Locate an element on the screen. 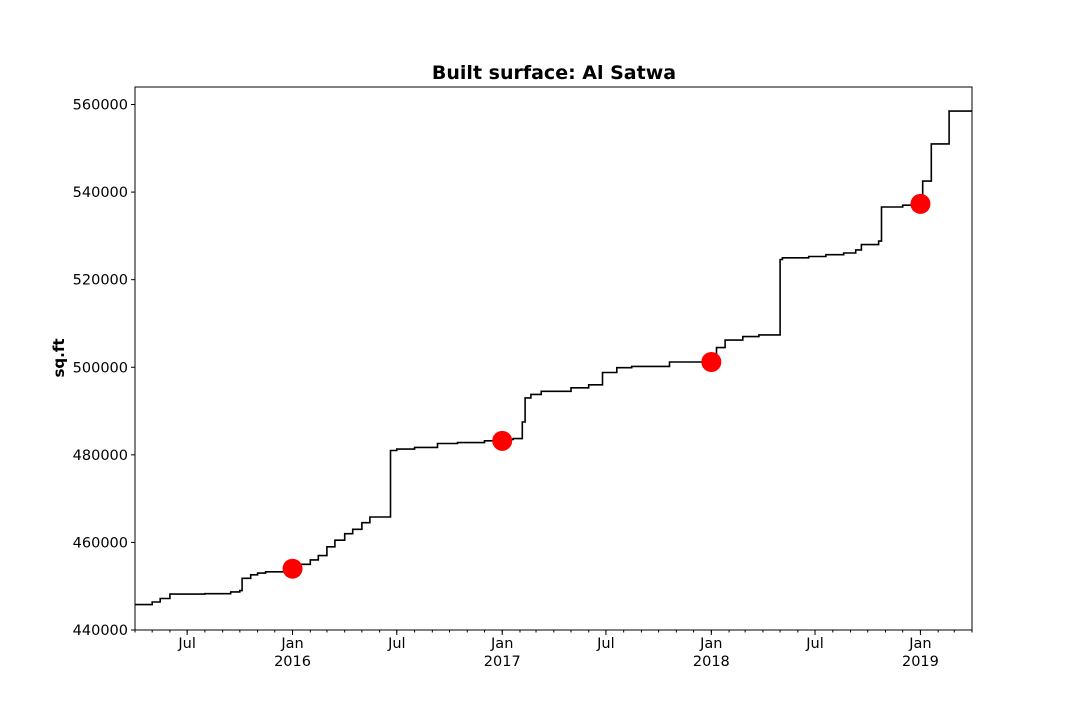 The image size is (1080, 720). y-tick-label: 440000 is located at coordinates (100, 631).